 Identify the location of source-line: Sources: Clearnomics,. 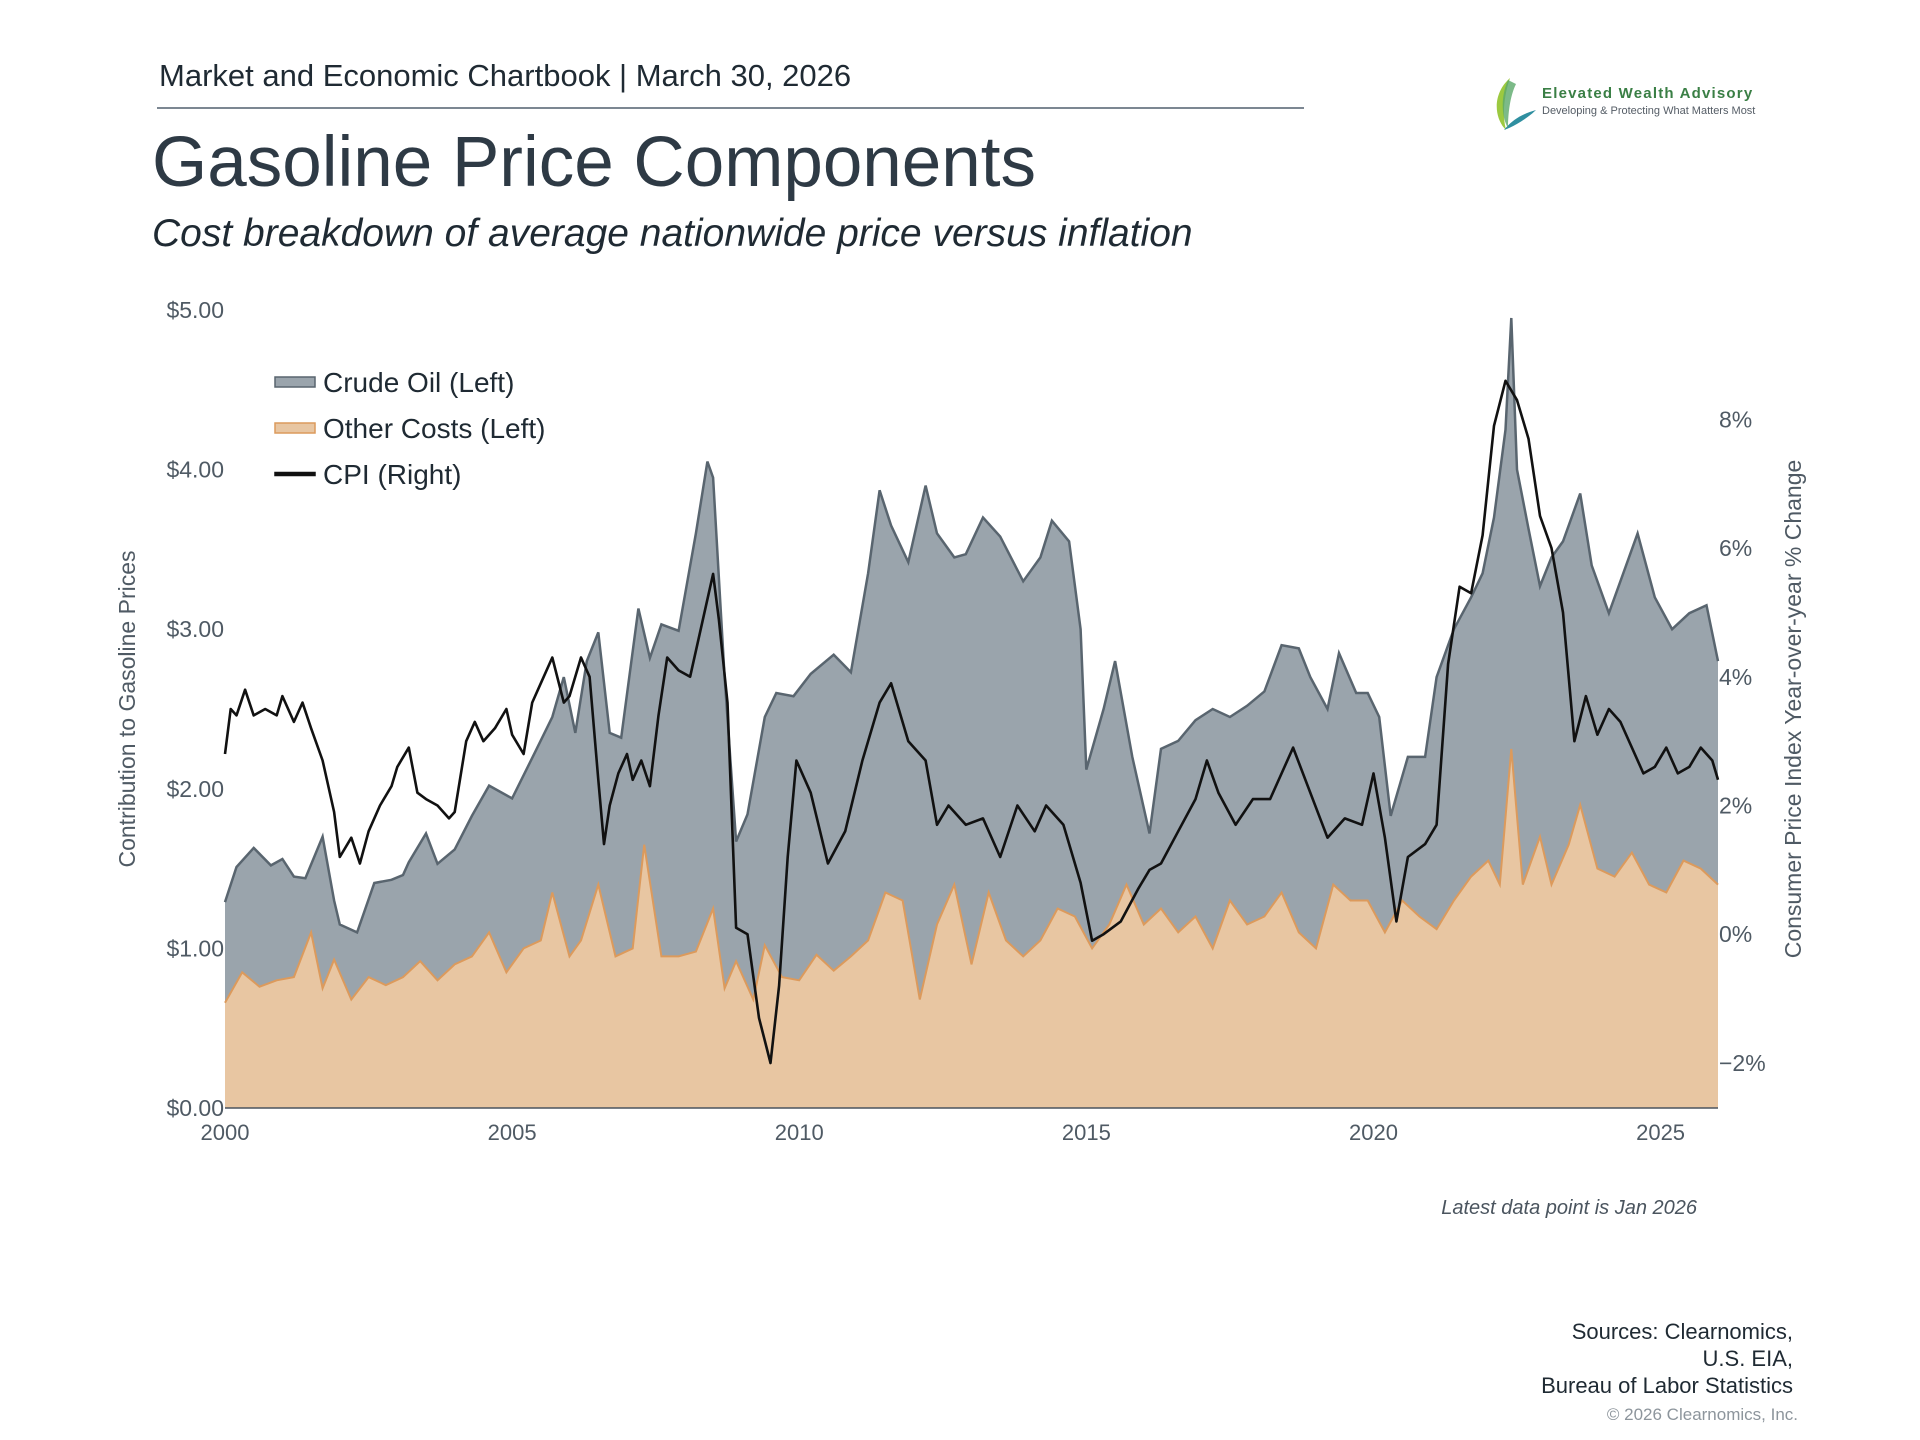
(1682, 1331).